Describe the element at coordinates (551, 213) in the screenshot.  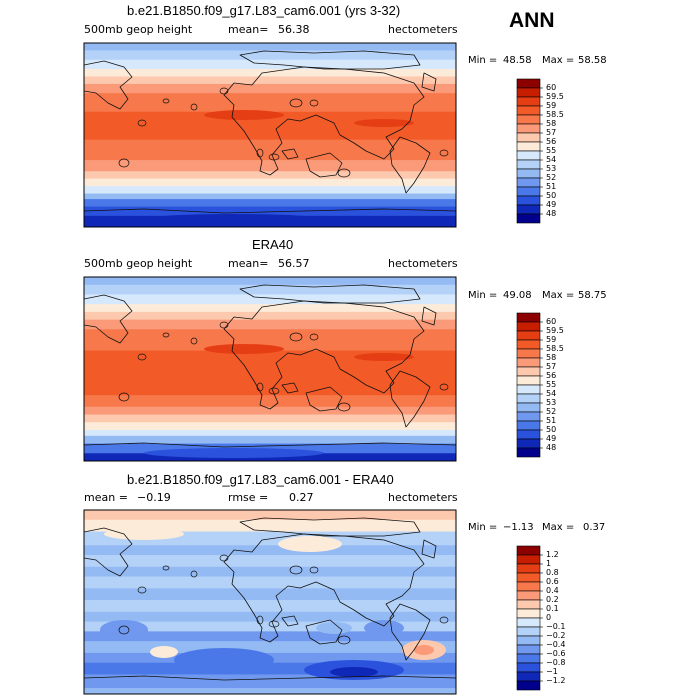
I see `colorbar-tick-label: 48` at that location.